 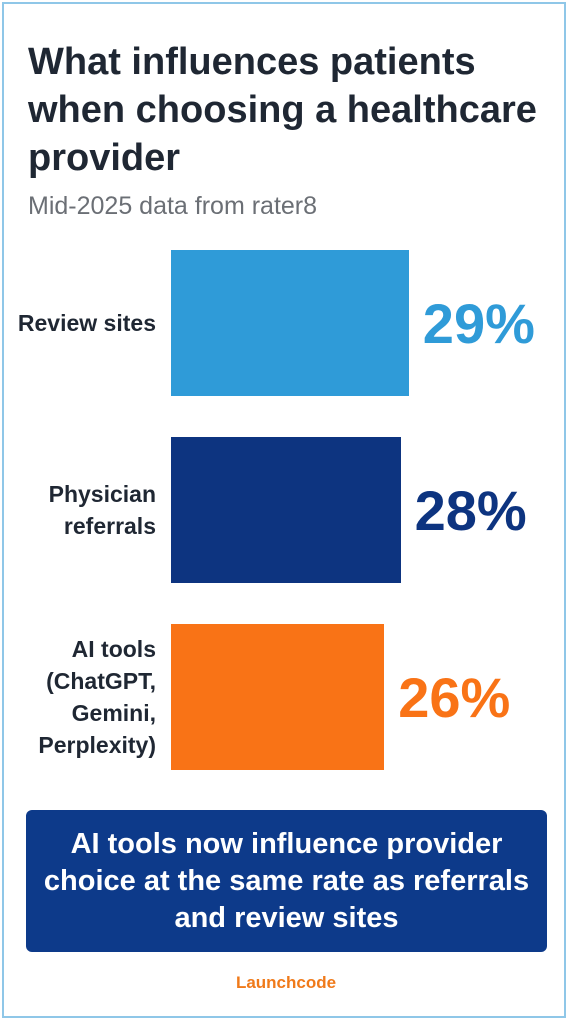 What do you see at coordinates (478, 323) in the screenshot?
I see `value-label: 29%` at bounding box center [478, 323].